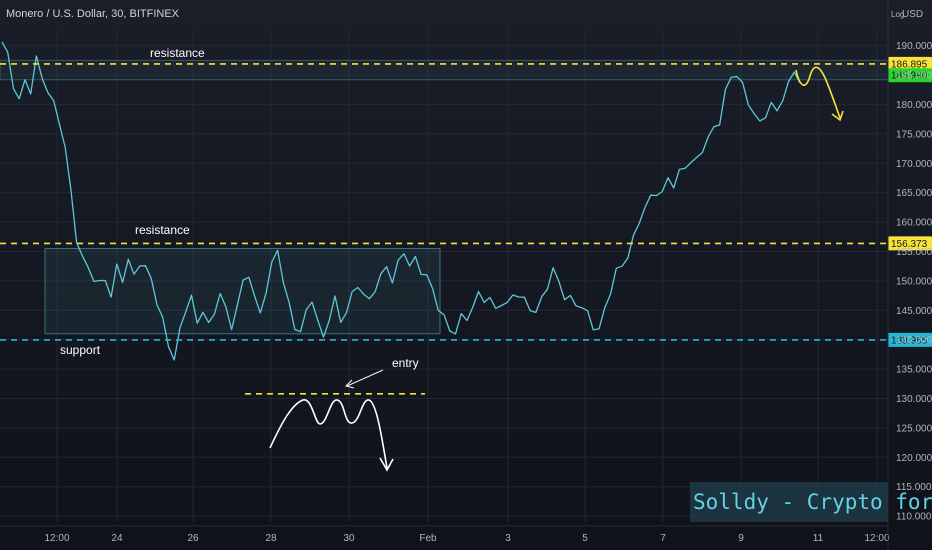  Describe the element at coordinates (177, 53) in the screenshot. I see `resistance-top-label: resistance` at that location.